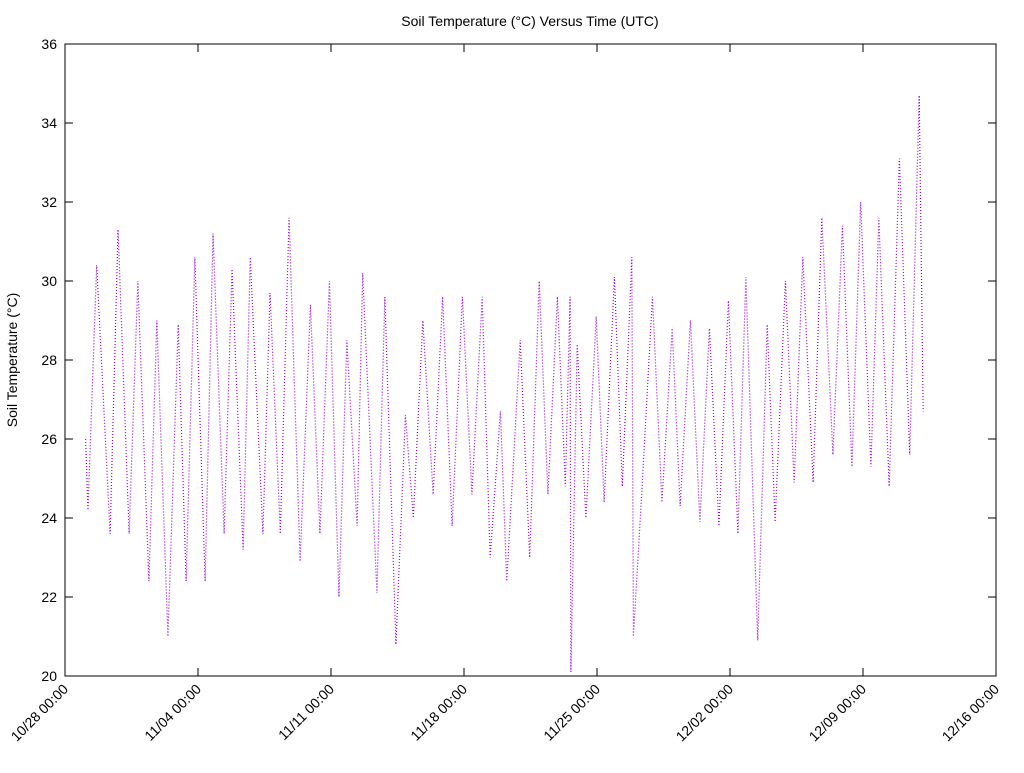 This screenshot has width=1024, height=773. What do you see at coordinates (571, 712) in the screenshot?
I see `x-tick-label: 11/25 00:00` at bounding box center [571, 712].